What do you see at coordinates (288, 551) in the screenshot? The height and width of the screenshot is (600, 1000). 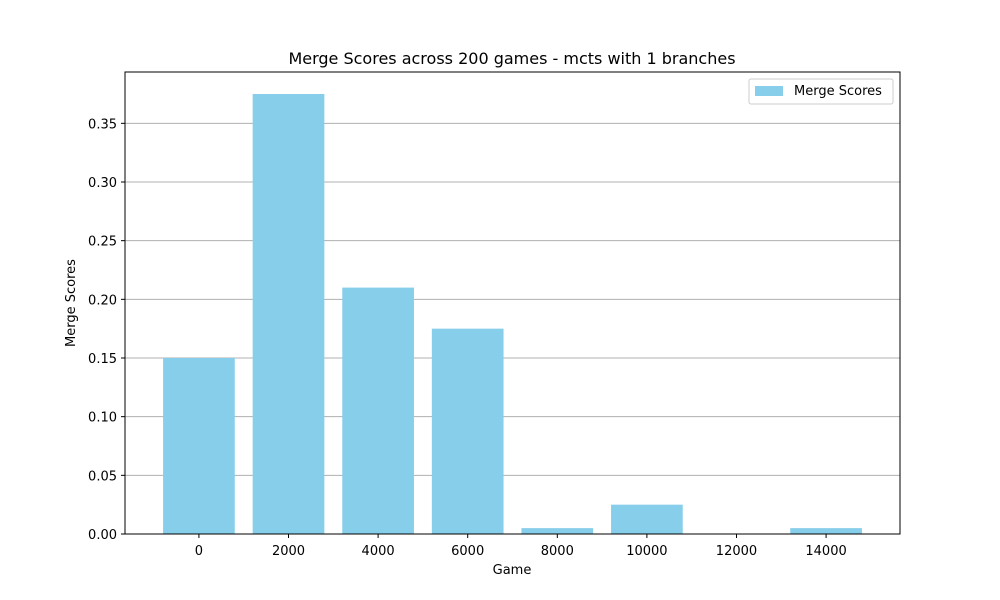 I see `x-tick-label: 2000` at bounding box center [288, 551].